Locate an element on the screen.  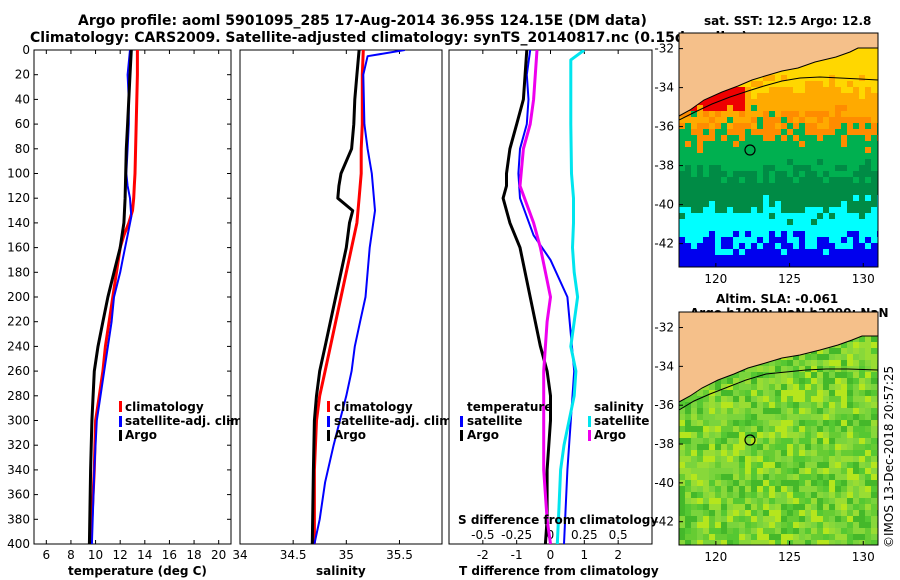
sla-map-cells is located at coordinates (778, 428).